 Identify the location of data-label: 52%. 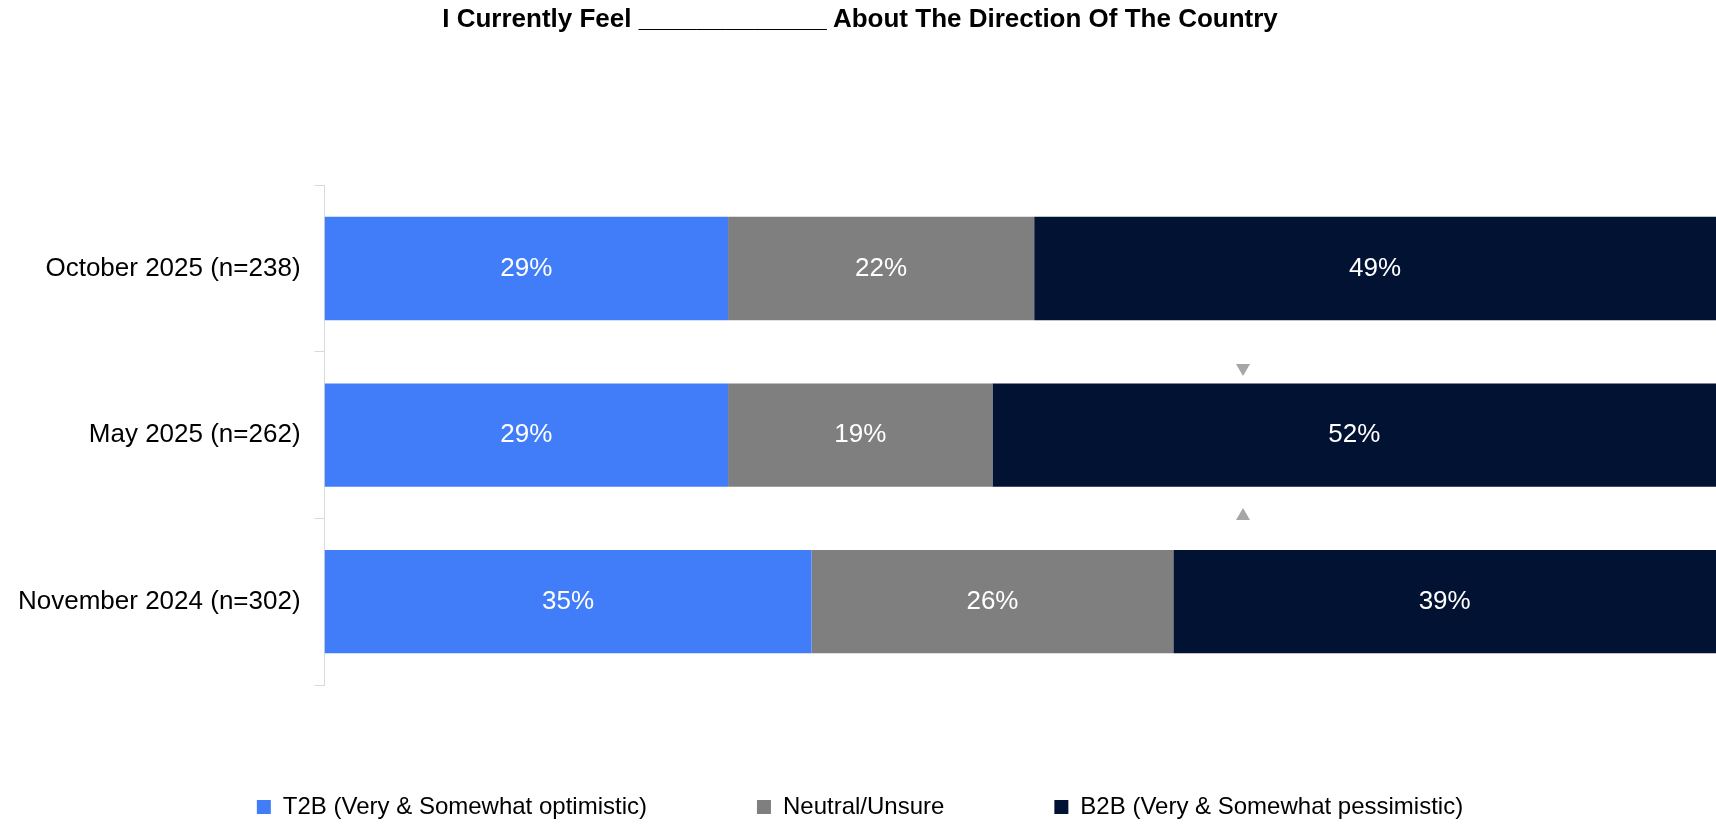
(1354, 433).